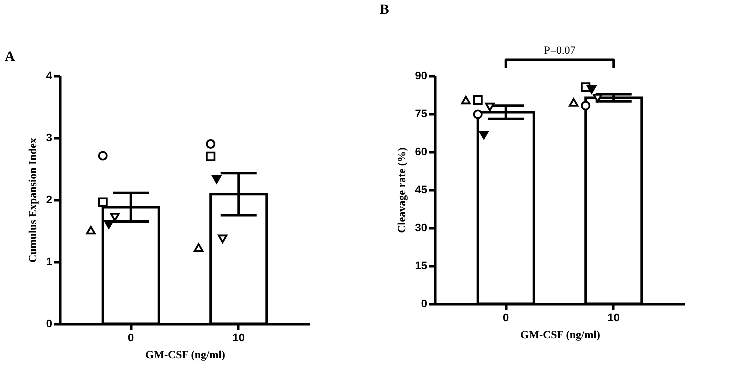 The width and height of the screenshot is (744, 377). Describe the element at coordinates (421, 266) in the screenshot. I see `y-tick-label: 15` at that location.